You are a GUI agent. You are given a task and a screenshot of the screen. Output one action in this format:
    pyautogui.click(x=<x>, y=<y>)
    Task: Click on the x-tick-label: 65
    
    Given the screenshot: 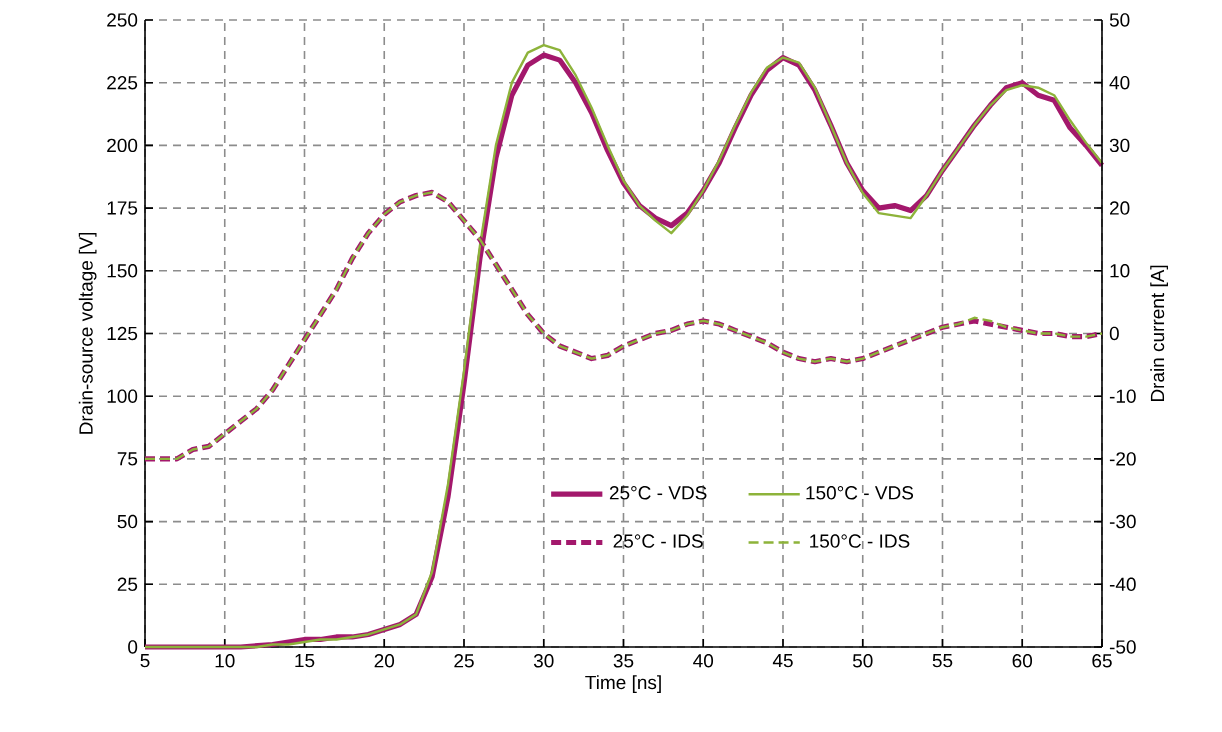 What is the action you would take?
    pyautogui.click(x=1102, y=661)
    